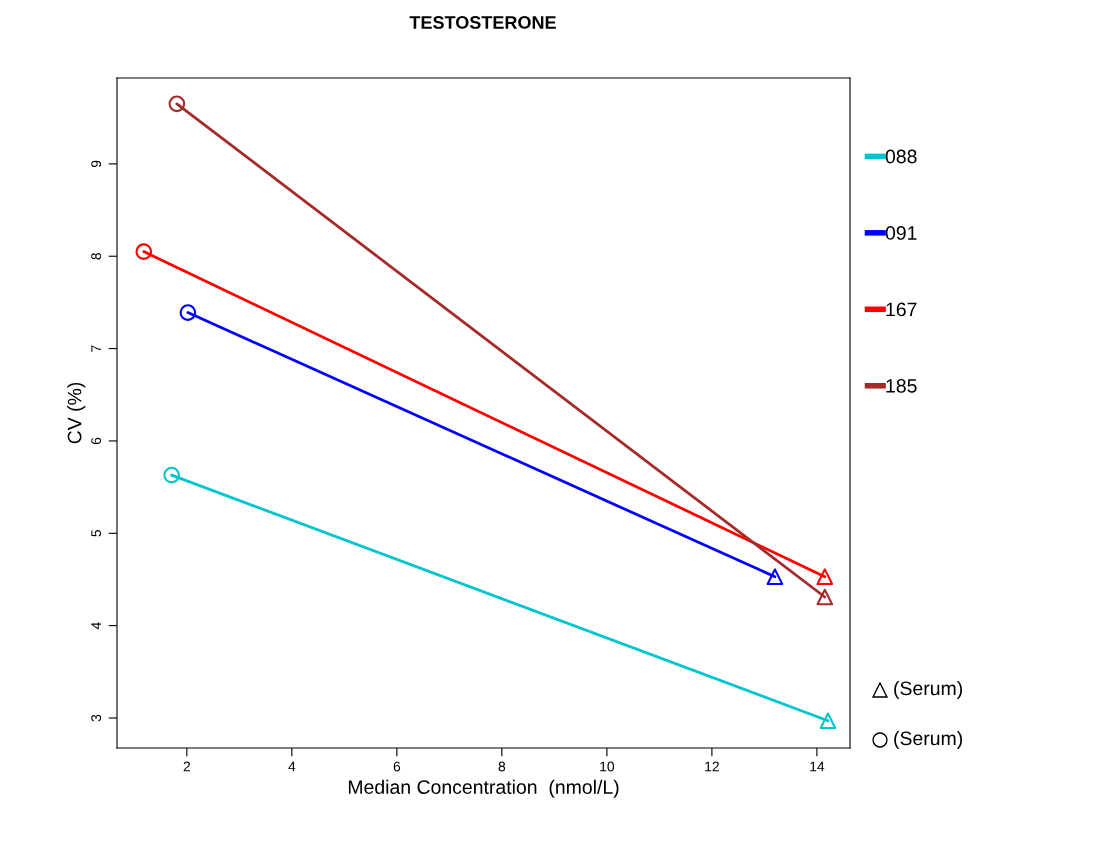 This screenshot has height=862, width=1098. Describe the element at coordinates (712, 766) in the screenshot. I see `x-tick-label: 12` at that location.